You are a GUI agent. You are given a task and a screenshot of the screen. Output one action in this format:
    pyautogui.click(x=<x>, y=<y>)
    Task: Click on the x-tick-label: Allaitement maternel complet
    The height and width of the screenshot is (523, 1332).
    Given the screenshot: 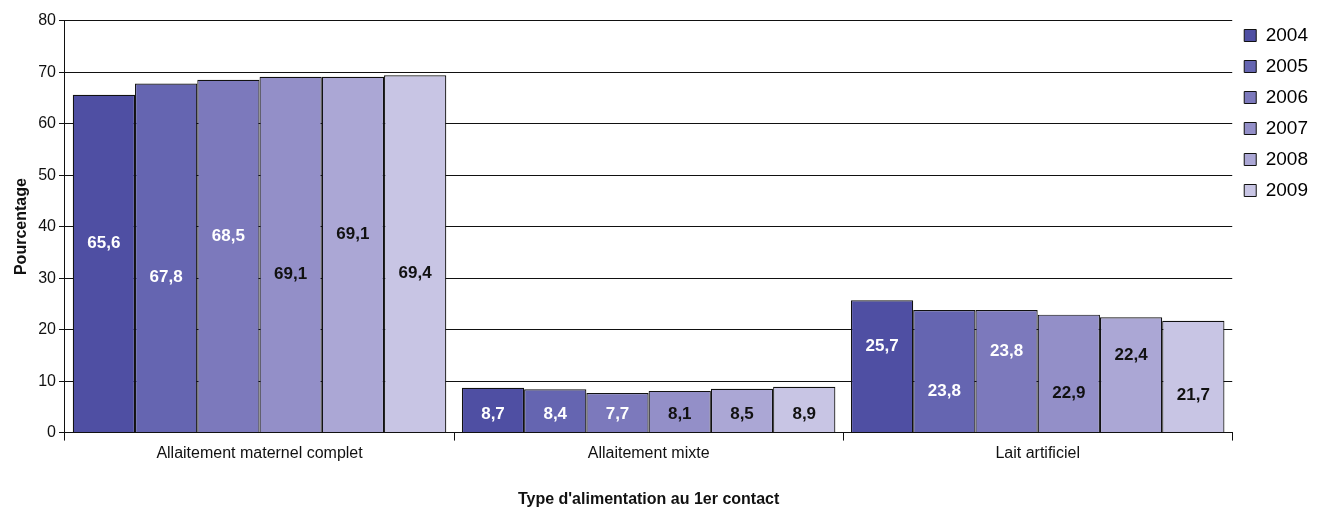 What is the action you would take?
    pyautogui.click(x=260, y=452)
    